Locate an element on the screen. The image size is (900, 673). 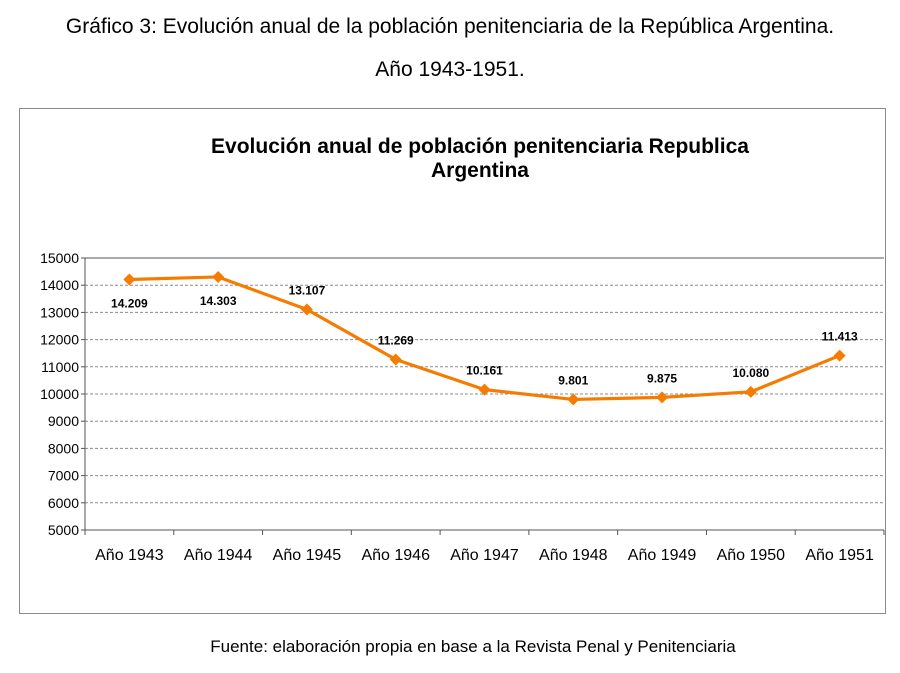
y-tick-label: 13000 is located at coordinates (59, 312).